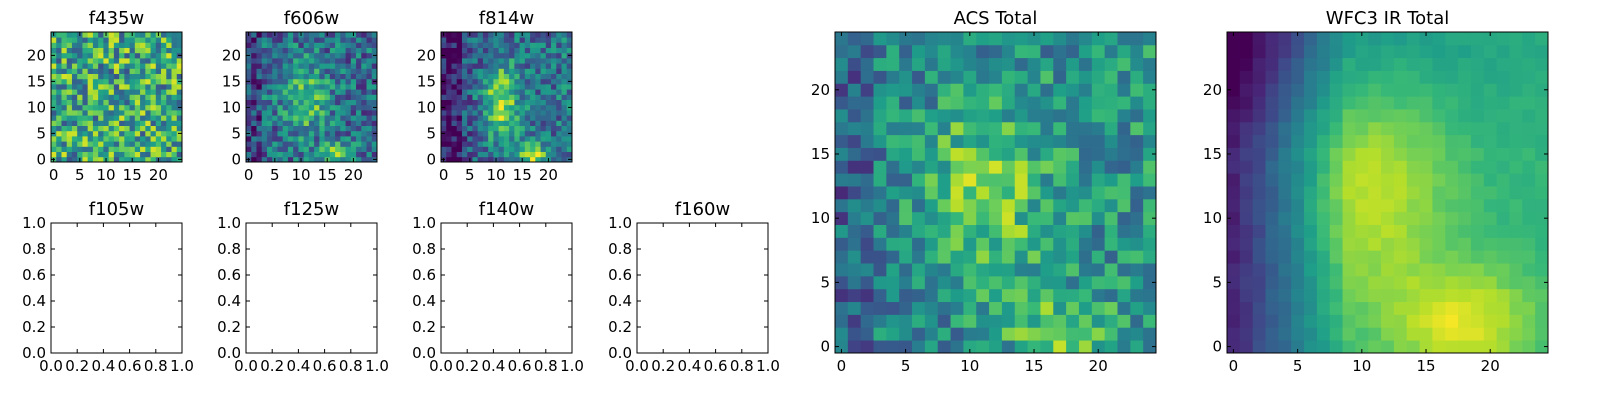 This screenshot has width=1600, height=400. I want to click on y-tick-label: 0.6, so click(424, 275).